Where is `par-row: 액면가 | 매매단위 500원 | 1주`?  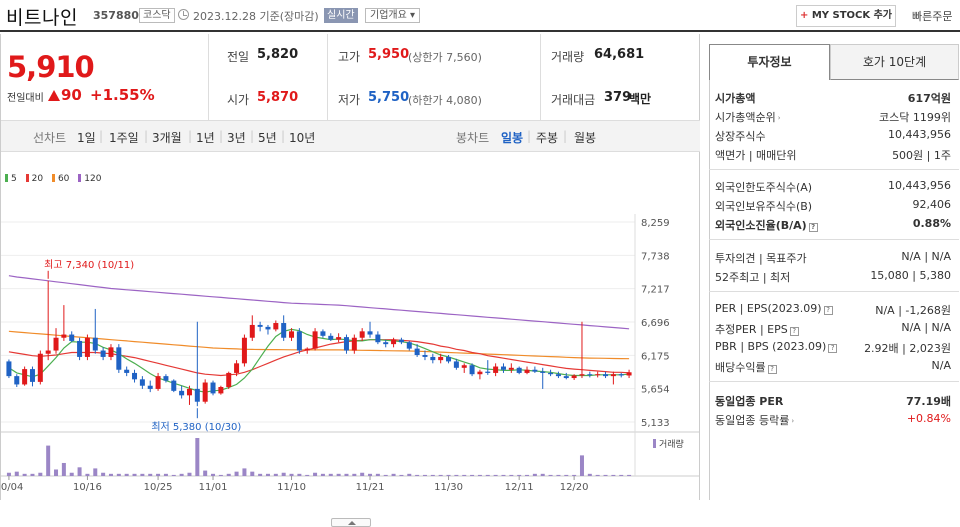 par-row: 액면가 | 매매단위 500원 | 1주 is located at coordinates (833, 156).